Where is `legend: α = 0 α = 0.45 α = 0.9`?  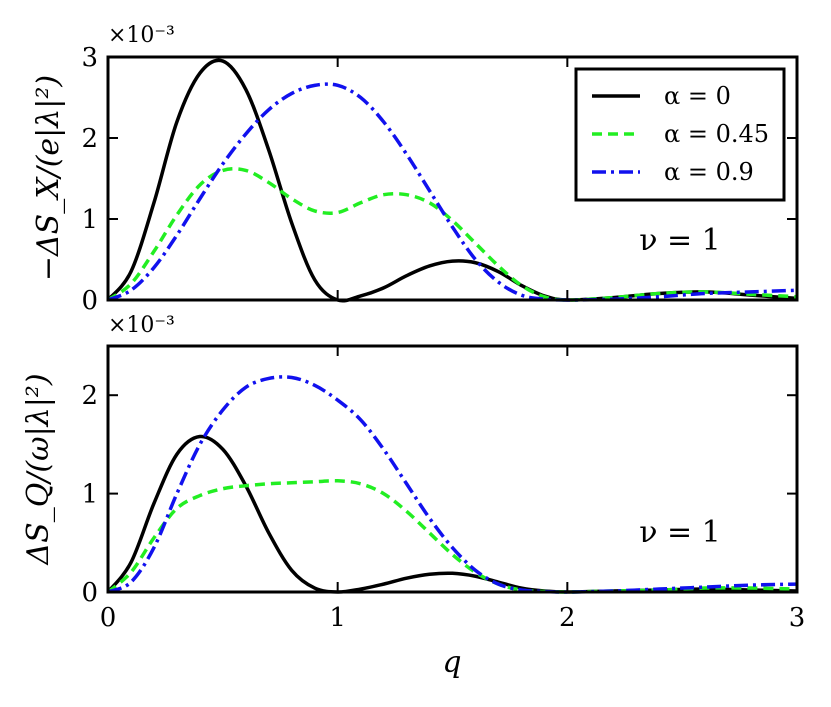 legend: α = 0 α = 0.45 α = 0.9 is located at coordinates (680, 134).